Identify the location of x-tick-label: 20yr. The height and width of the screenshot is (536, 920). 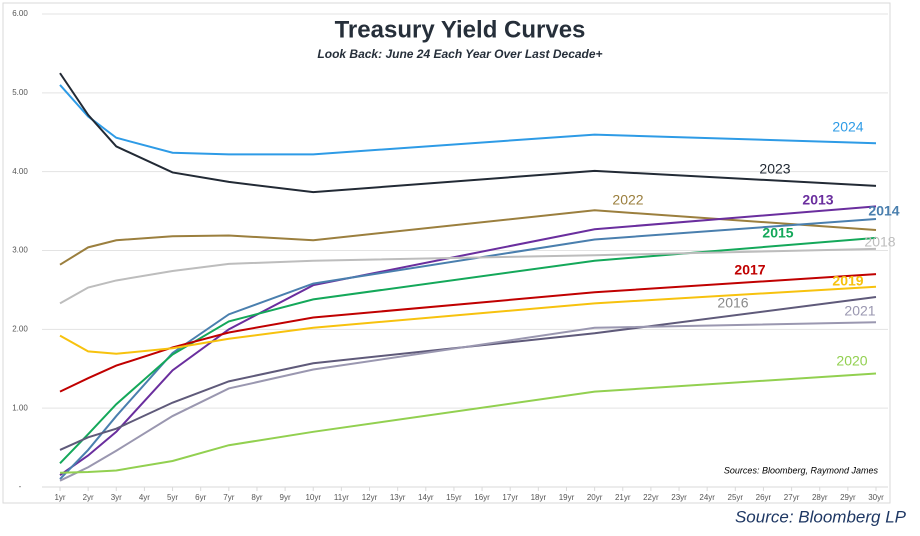
(595, 497).